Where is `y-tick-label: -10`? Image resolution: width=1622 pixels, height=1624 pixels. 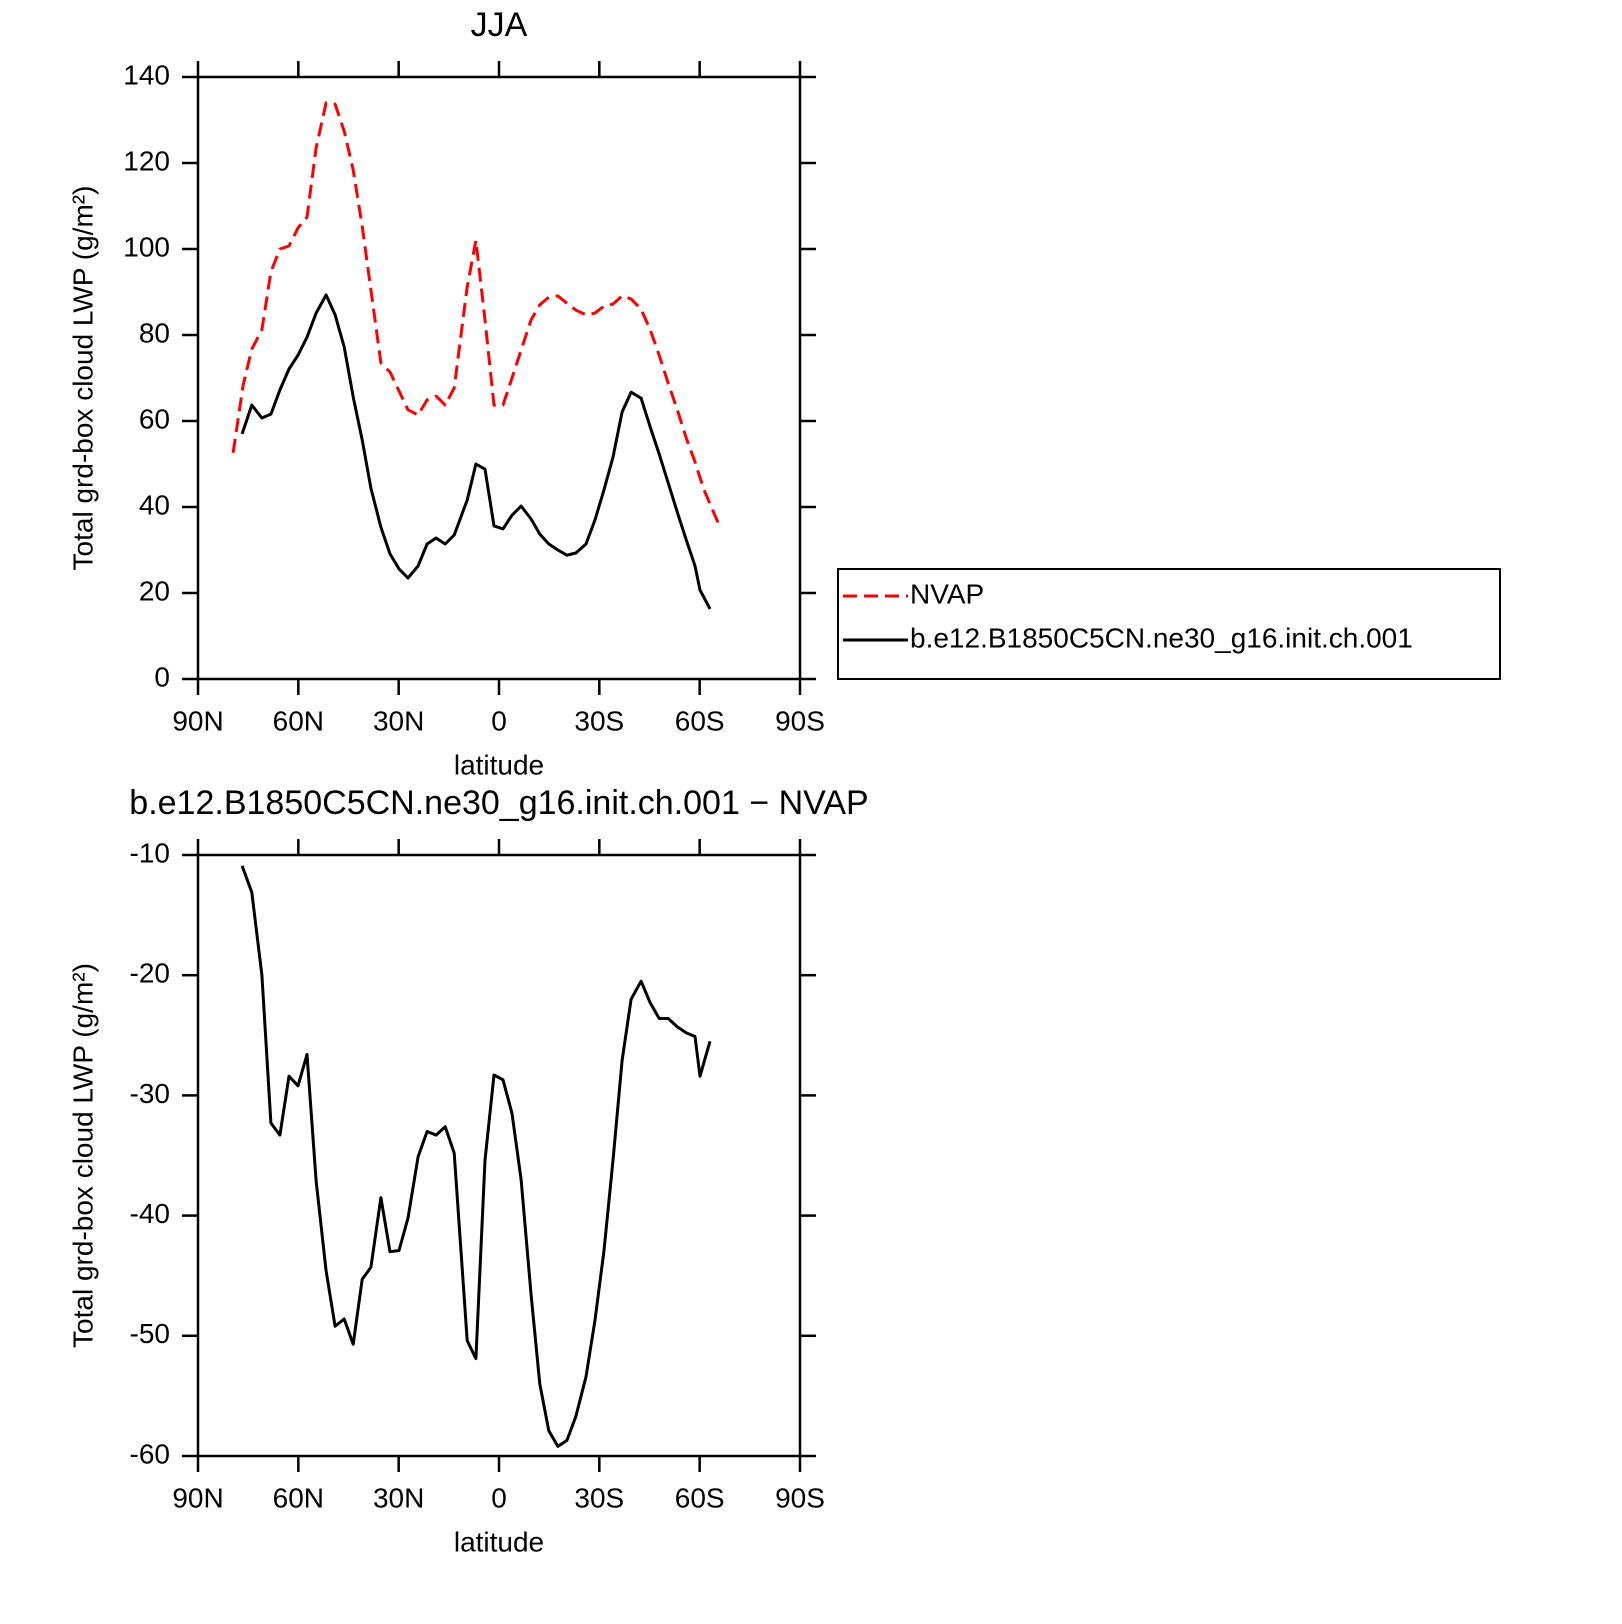 y-tick-label: -10 is located at coordinates (150, 852).